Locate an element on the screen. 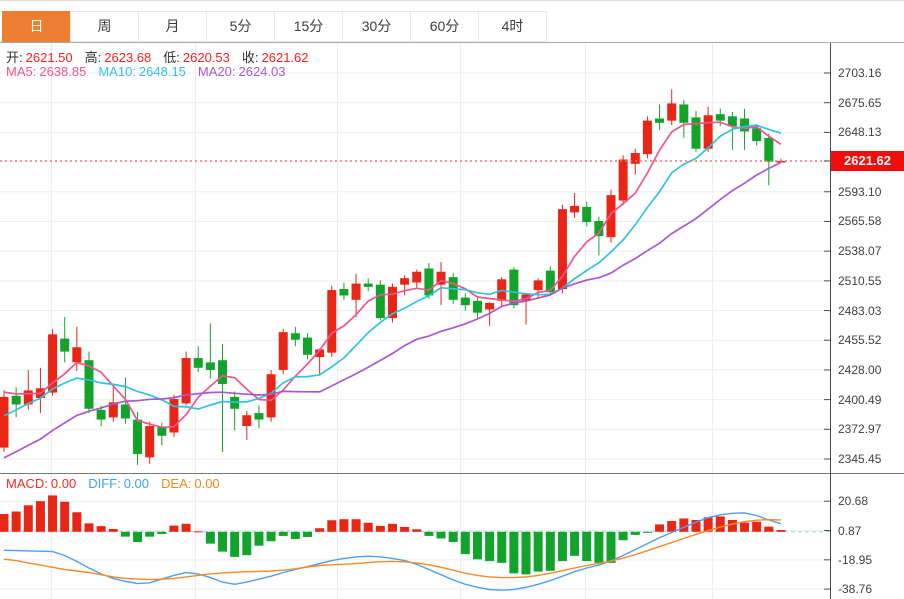 The image size is (904, 599). price-axis-label: 2593.10 is located at coordinates (860, 191).